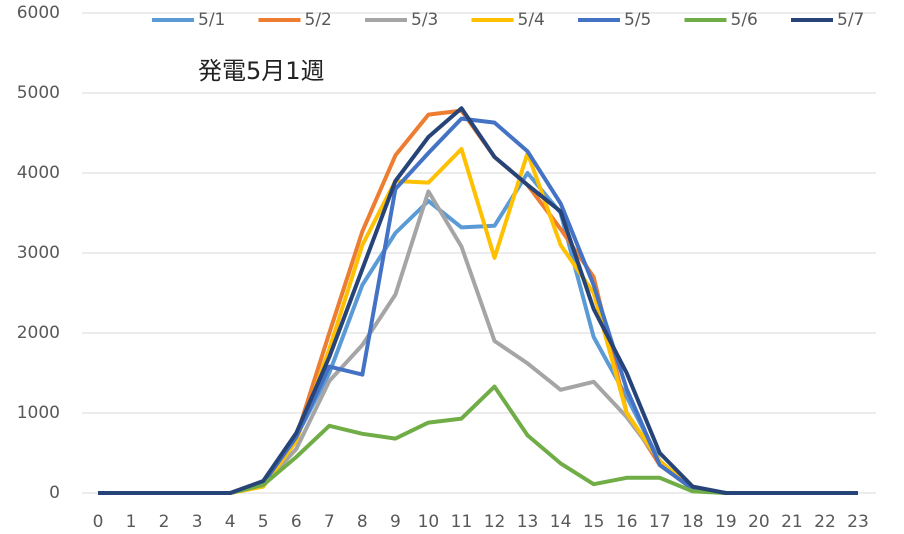 The width and height of the screenshot is (904, 534). What do you see at coordinates (531, 20) in the screenshot?
I see `legend-label: 5/4` at bounding box center [531, 20].